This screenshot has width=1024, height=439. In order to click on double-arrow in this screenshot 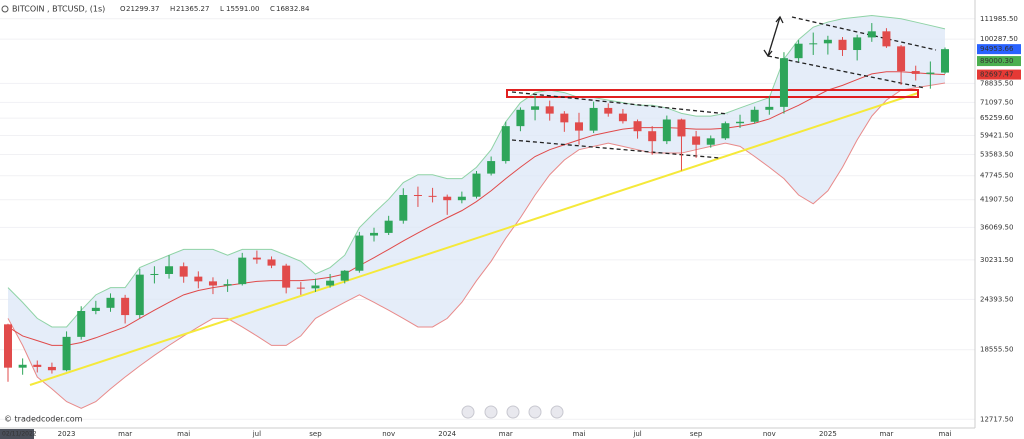, I will do `click(773, 36)`.